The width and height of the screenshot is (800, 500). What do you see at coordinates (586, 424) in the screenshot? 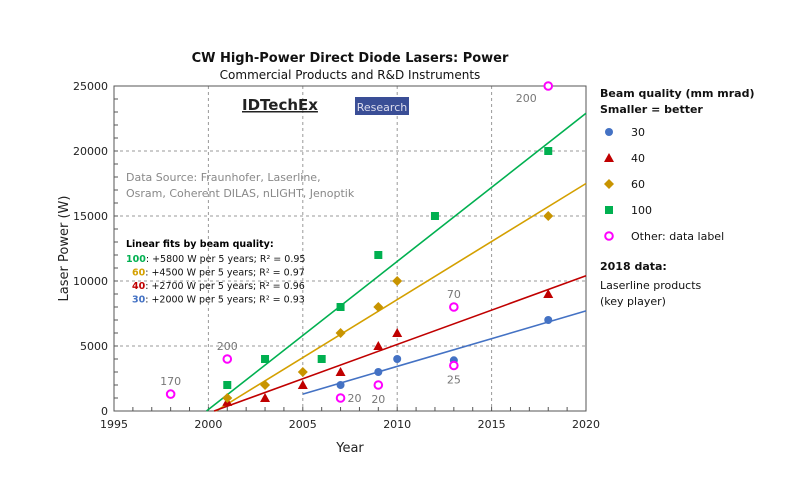
I see `x-tick-label: 2020` at bounding box center [586, 424].